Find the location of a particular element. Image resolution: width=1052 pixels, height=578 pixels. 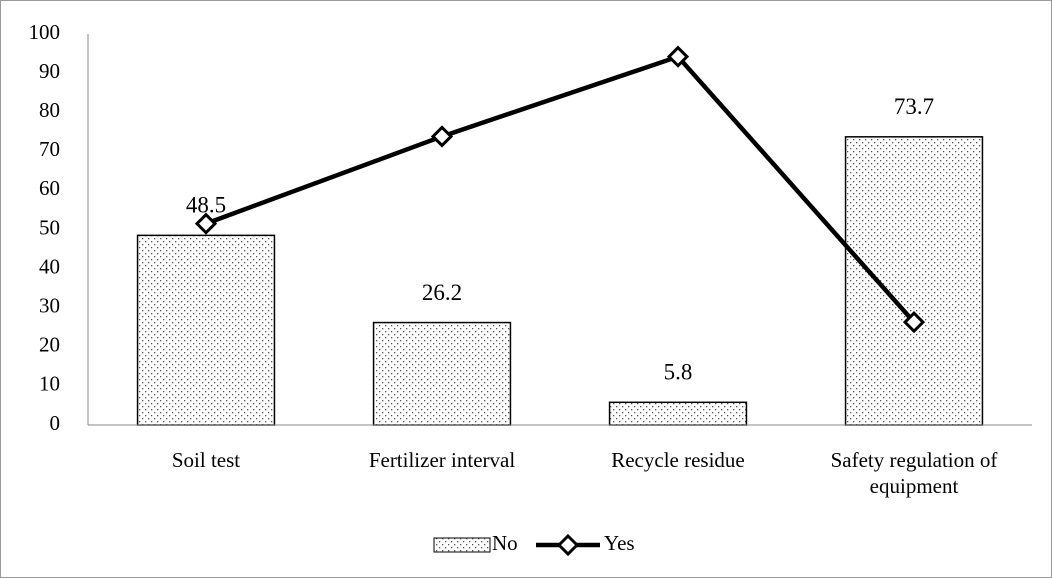

y-tick-label: 100 is located at coordinates (45, 32).